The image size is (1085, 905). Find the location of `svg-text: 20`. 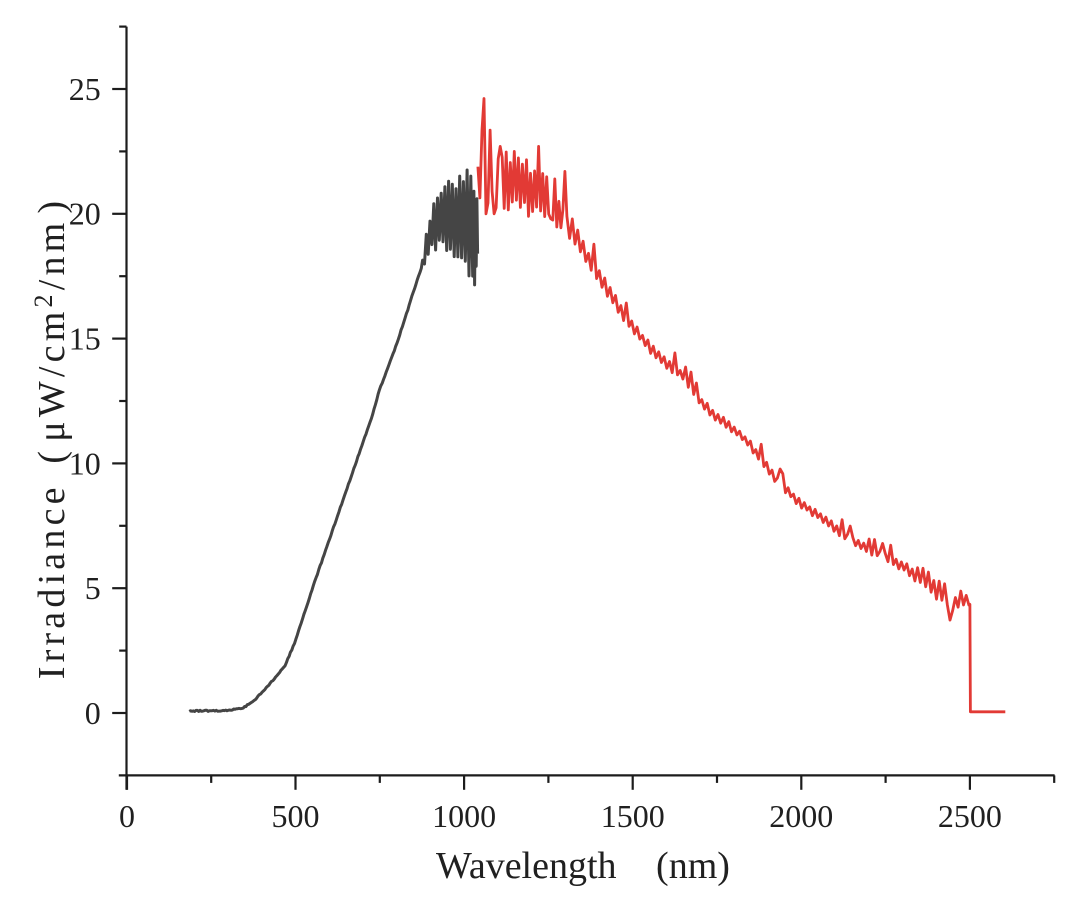

svg-text: 20 is located at coordinates (85, 214).